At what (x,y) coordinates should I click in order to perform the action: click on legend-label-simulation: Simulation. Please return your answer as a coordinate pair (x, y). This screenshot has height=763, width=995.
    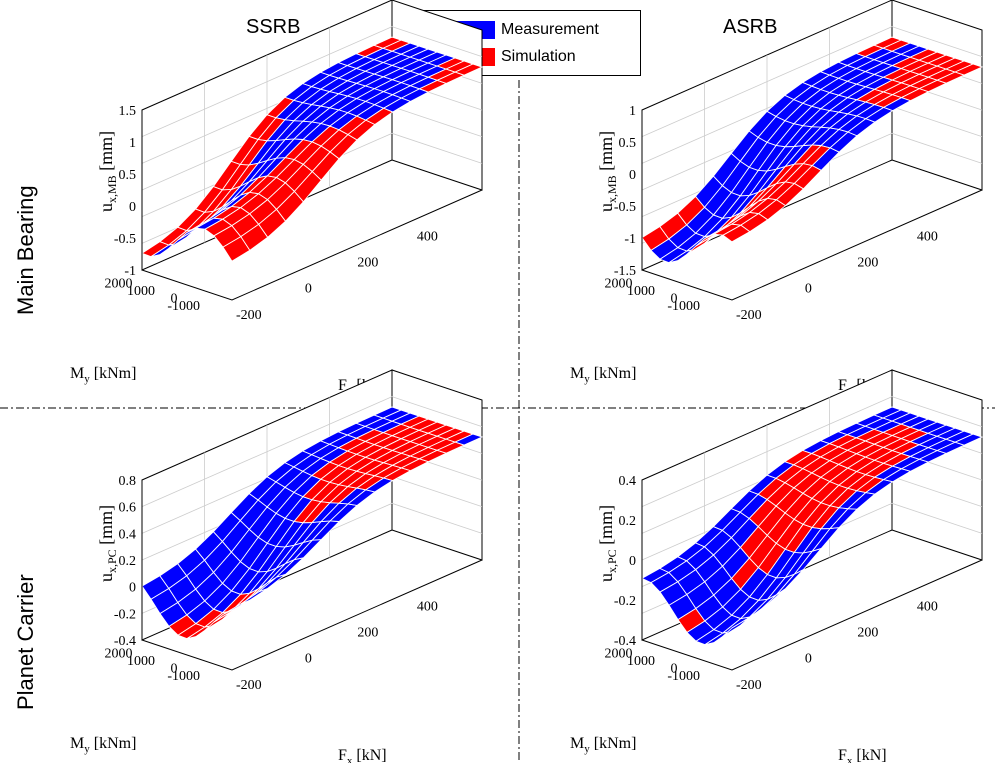
    Looking at the image, I should click on (538, 56).